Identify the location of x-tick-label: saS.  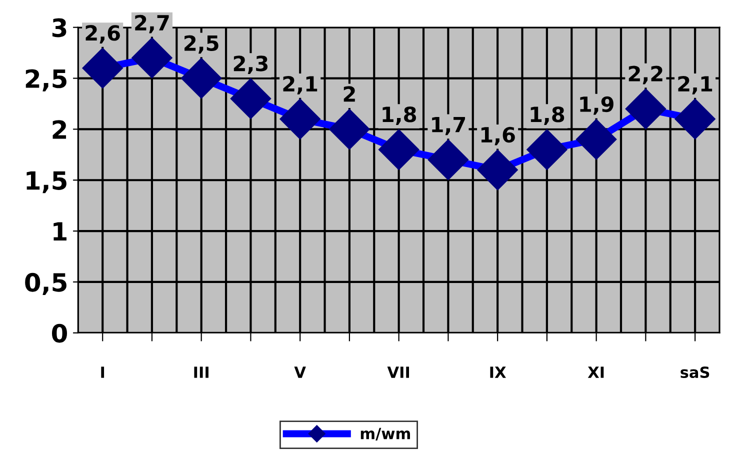
(695, 372).